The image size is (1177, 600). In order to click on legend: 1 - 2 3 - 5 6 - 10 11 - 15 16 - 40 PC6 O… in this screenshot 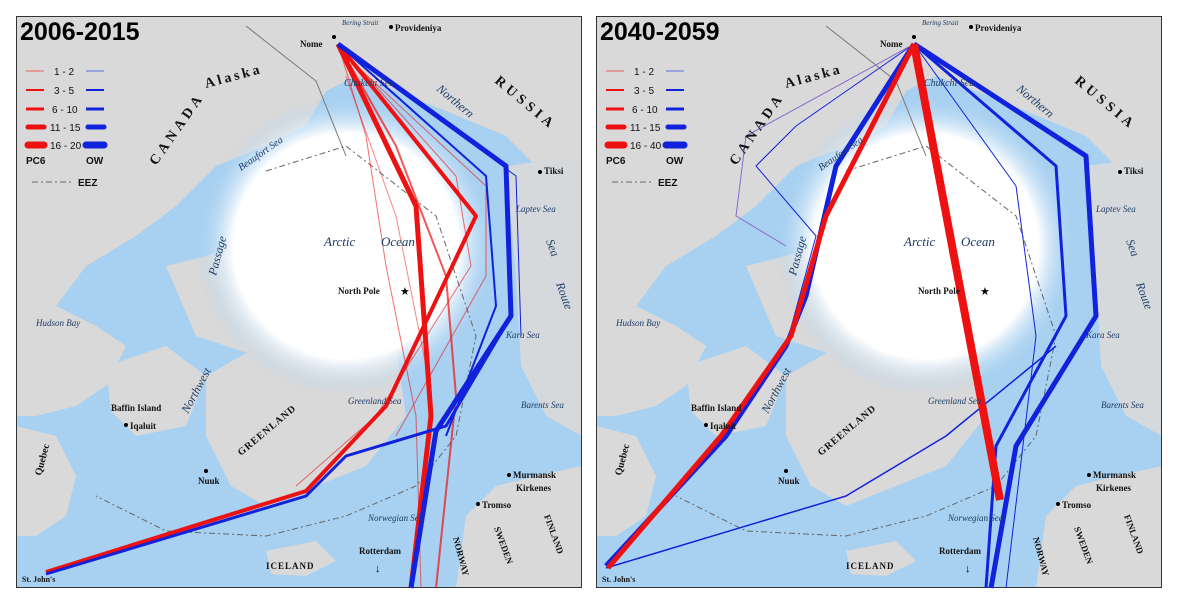, I will do `click(646, 128)`.